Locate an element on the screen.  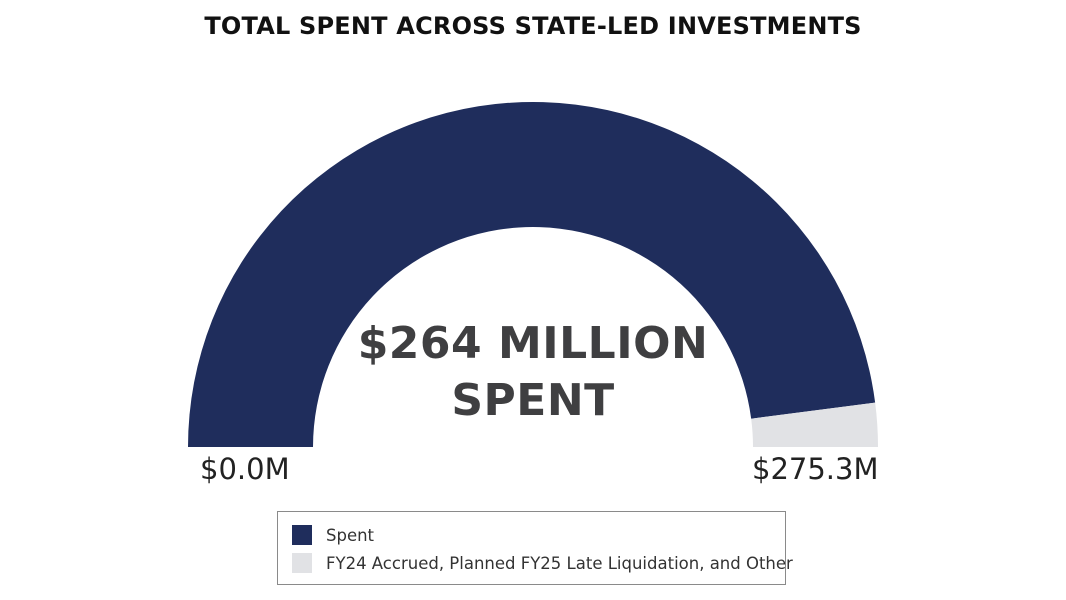
legend-swatch-spent is located at coordinates (302, 535).